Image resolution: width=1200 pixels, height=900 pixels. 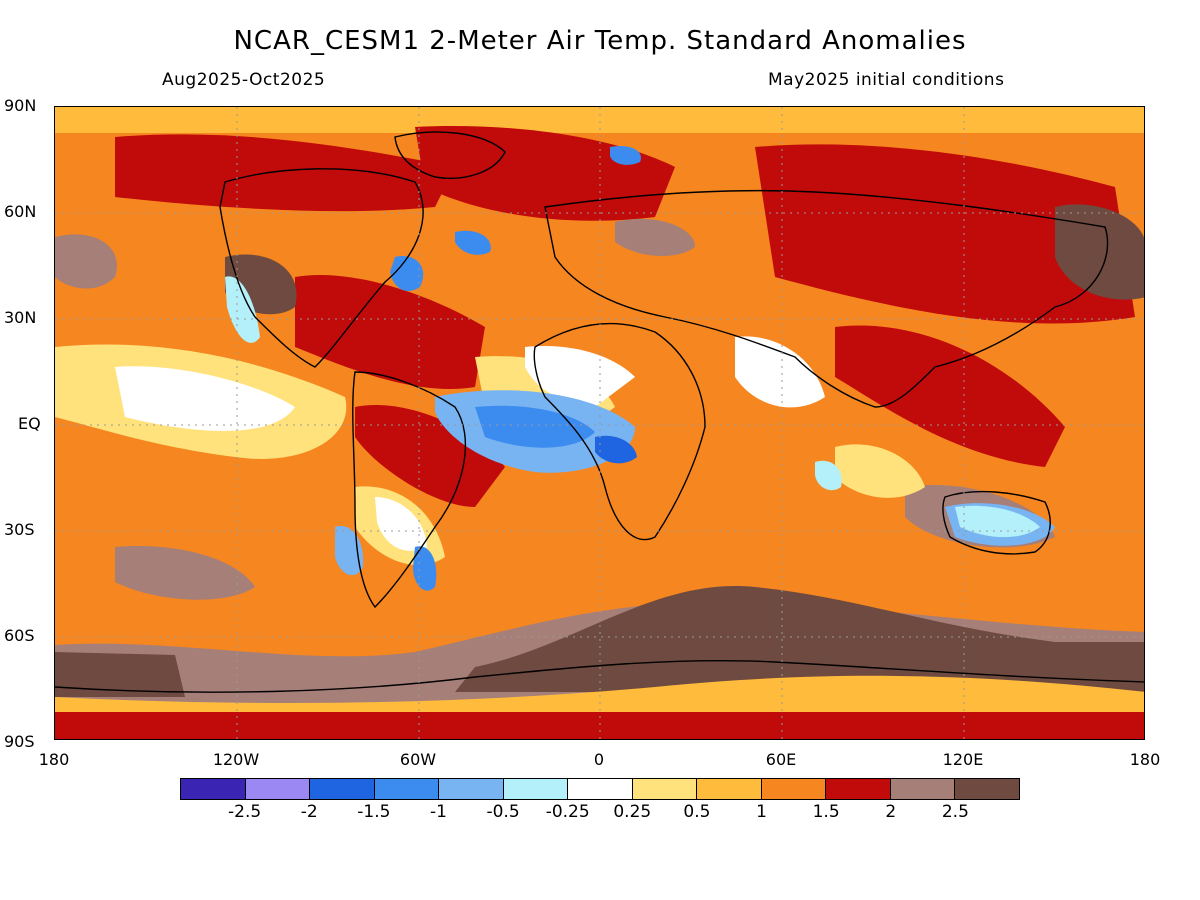 I want to click on legend-tick-label: 0.25, so click(x=632, y=812).